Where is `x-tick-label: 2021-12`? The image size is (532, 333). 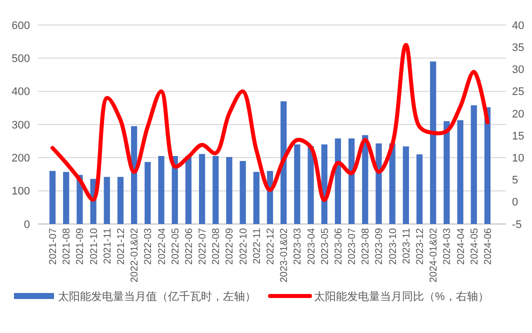
x-tick-label: 2021-12 is located at coordinates (121, 246).